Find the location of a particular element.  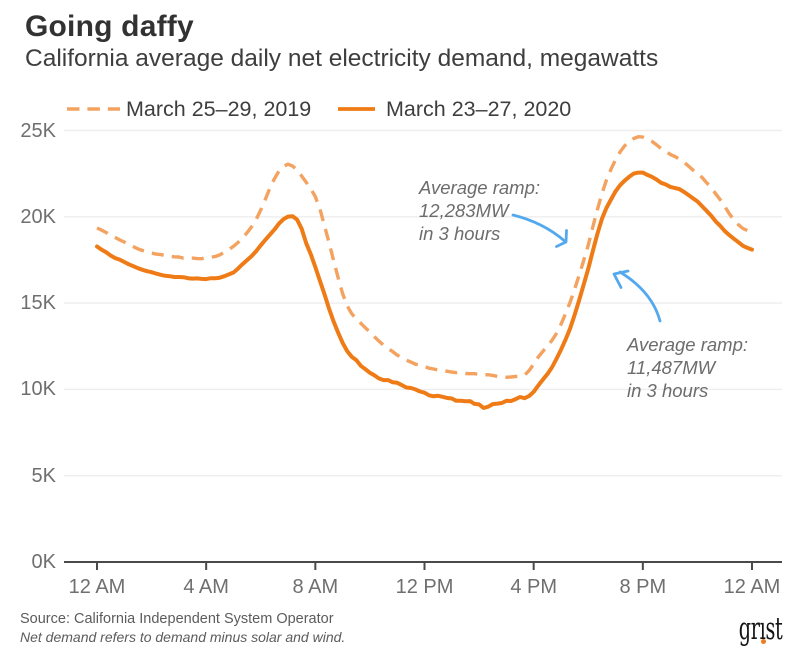

annotation-arrow-2019-head is located at coordinates (561, 238).